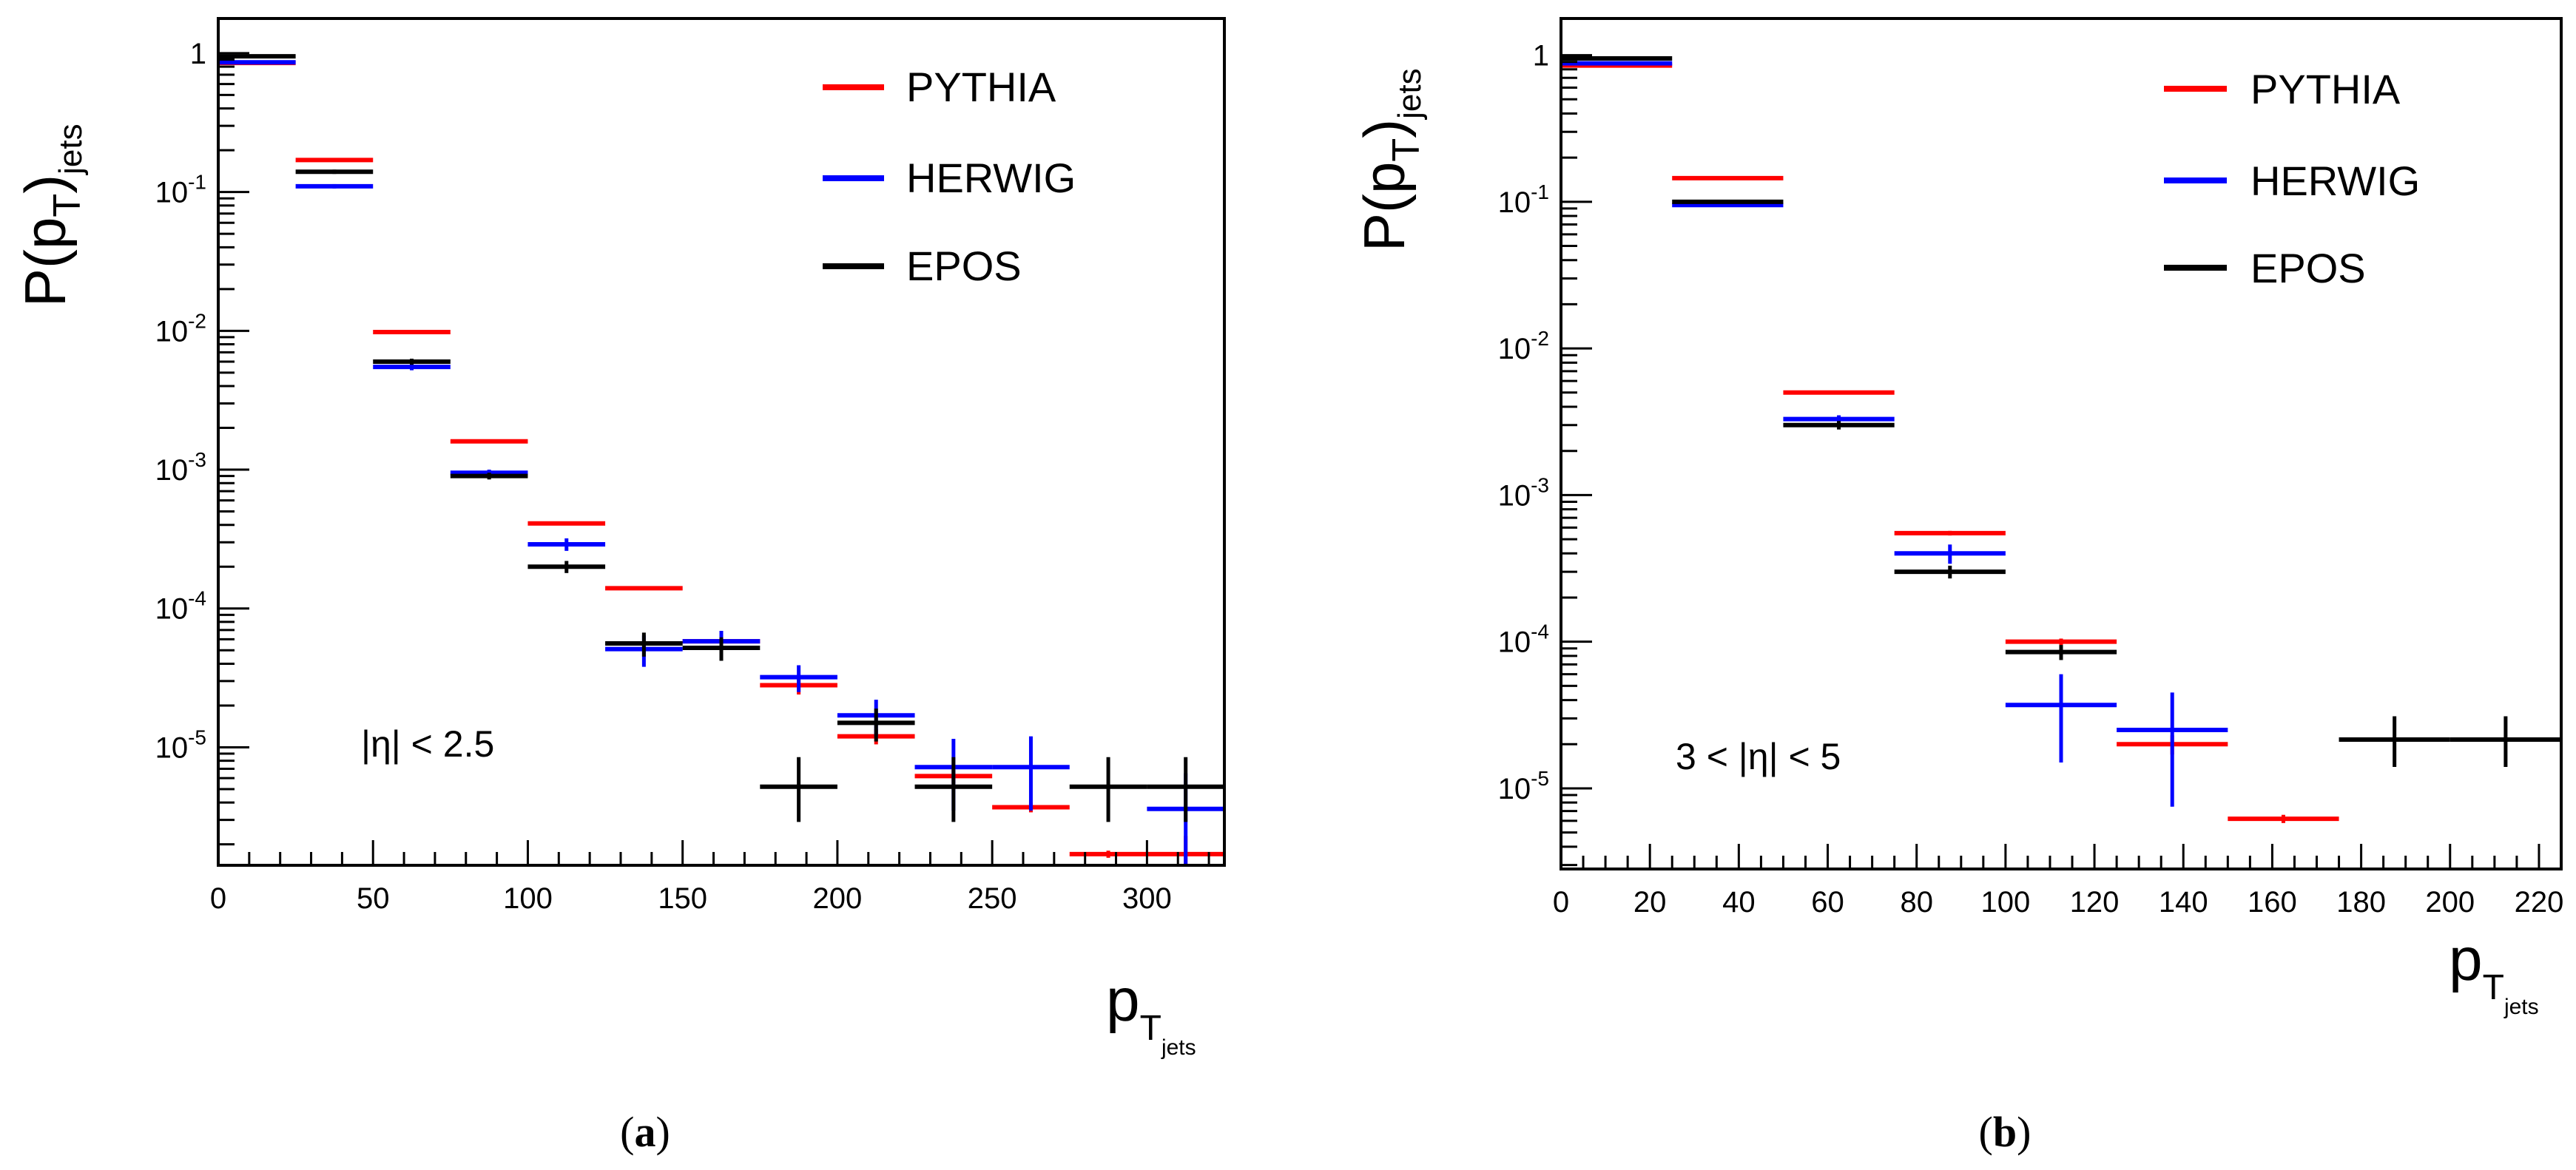 This screenshot has height=1170, width=2576. I want to click on panel-a-y-axis-title: P(pT)jets, so click(51, 216).